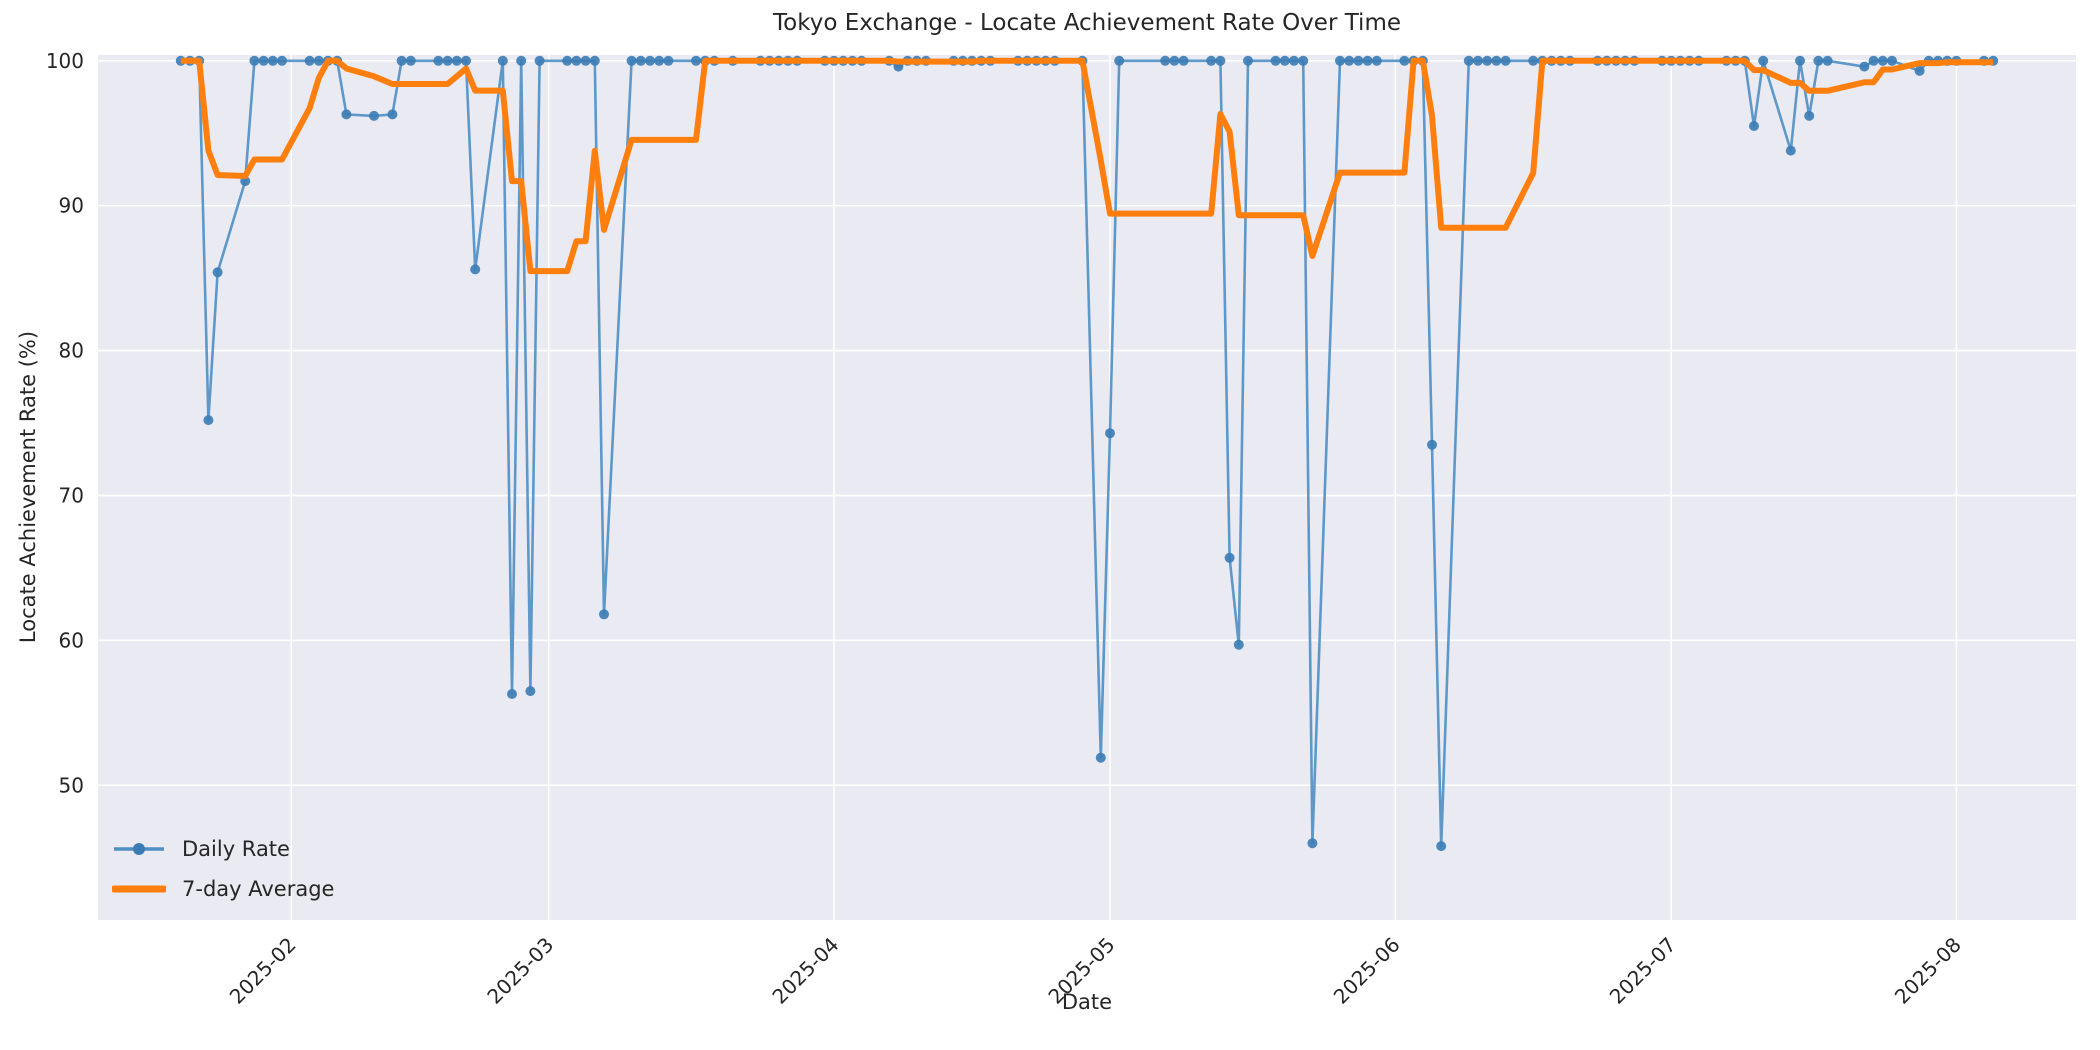  What do you see at coordinates (139, 889) in the screenshot?
I see `average-line-icon` at bounding box center [139, 889].